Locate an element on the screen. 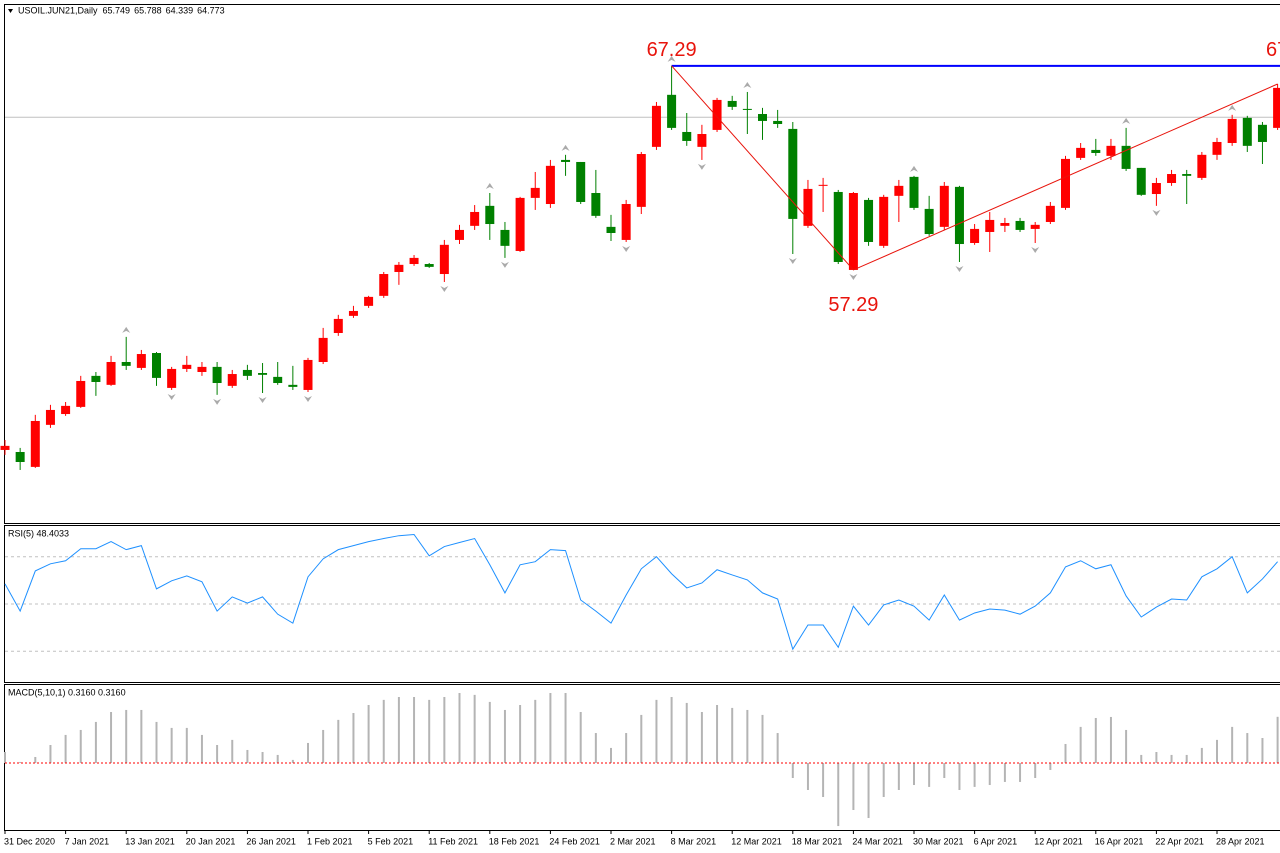 The width and height of the screenshot is (1280, 853). macd-title: MACD(5,10,1) 0.3160 0.3160 is located at coordinates (67, 692).